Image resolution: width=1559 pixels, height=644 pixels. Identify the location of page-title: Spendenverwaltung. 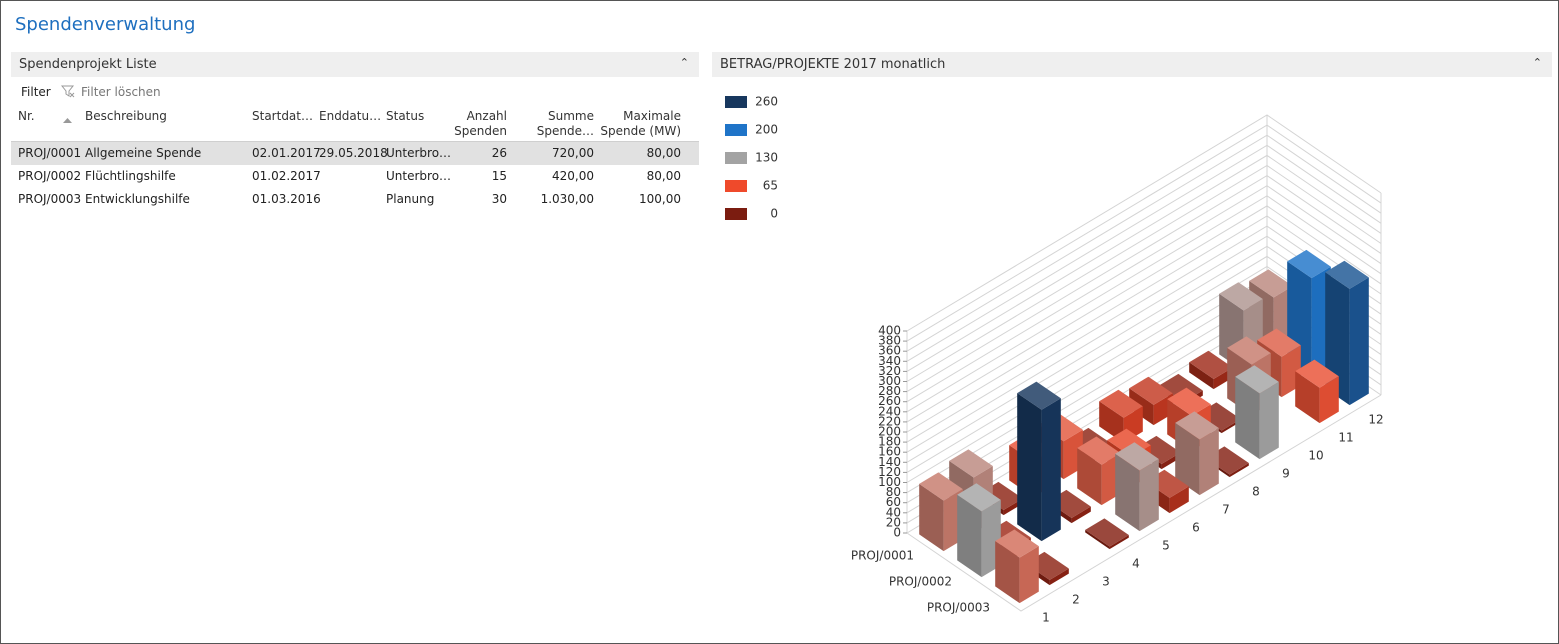
(105, 24).